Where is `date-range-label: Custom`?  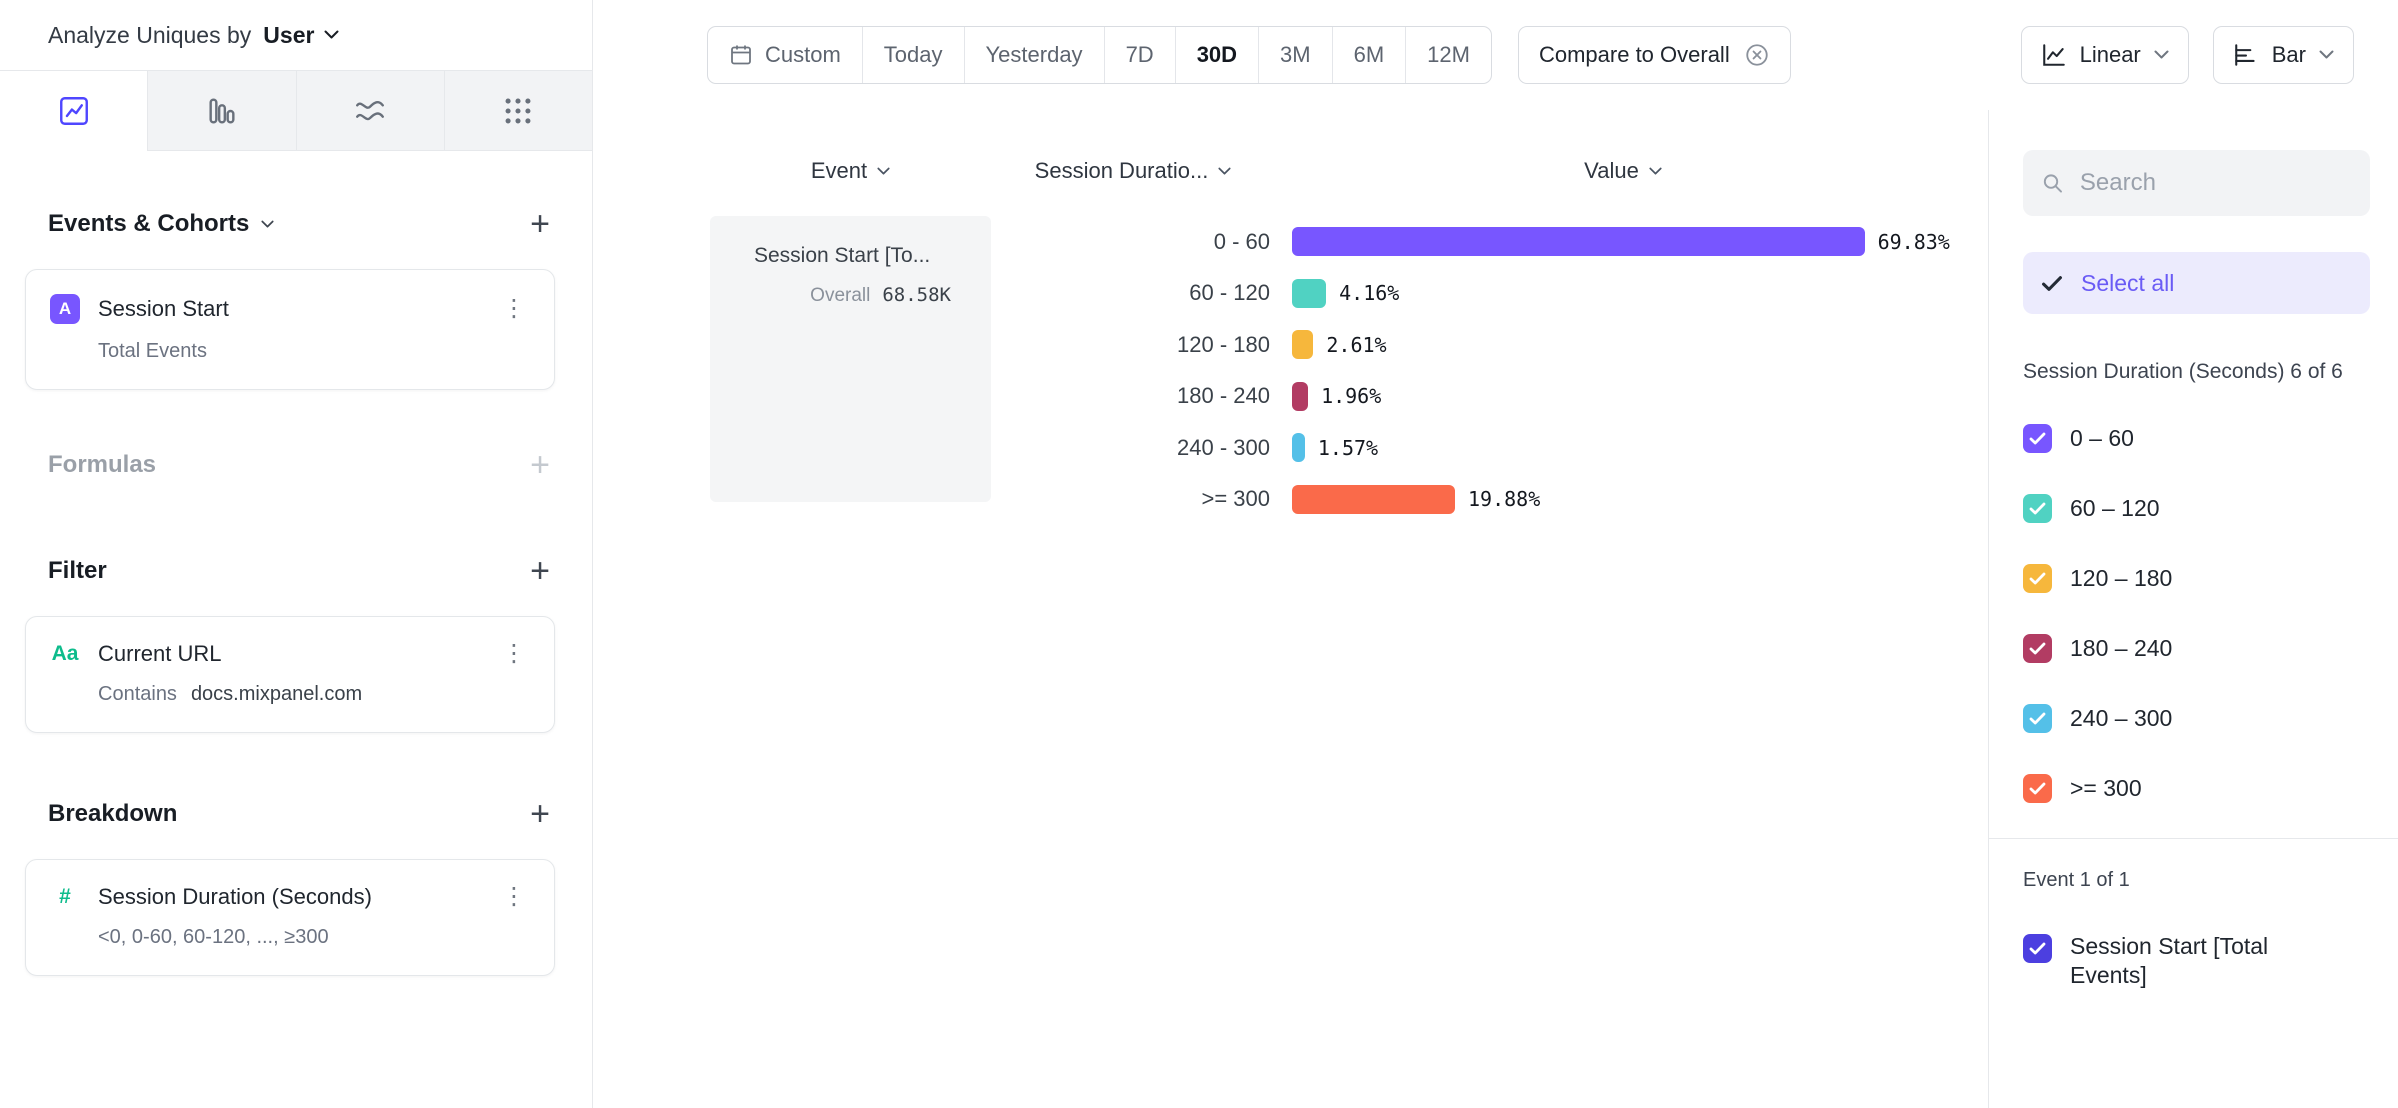 date-range-label: Custom is located at coordinates (803, 54).